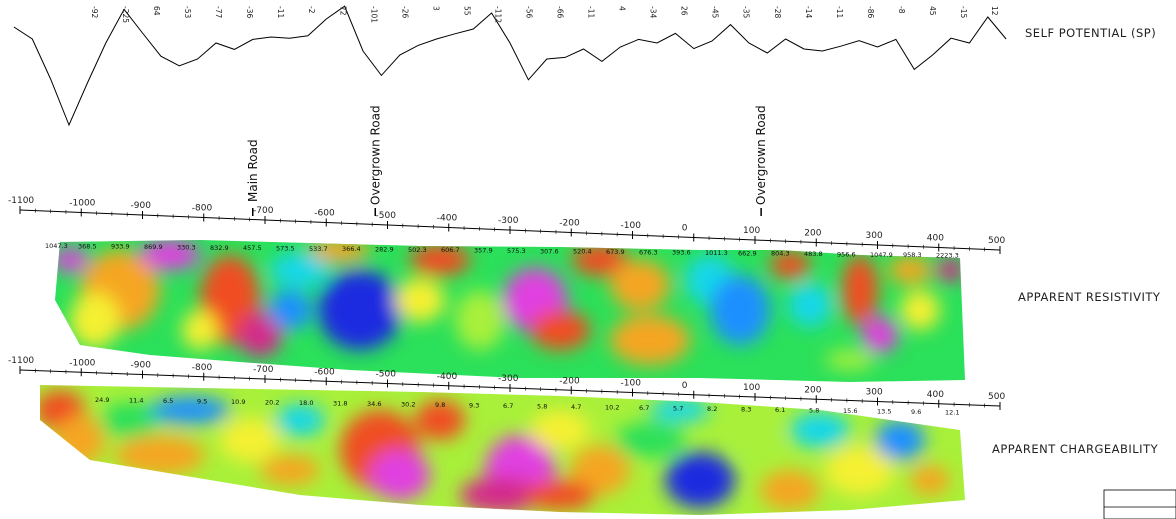 The height and width of the screenshot is (519, 1176). What do you see at coordinates (780, 254) in the screenshot?
I see `pseudosection-data-label: 804.3` at bounding box center [780, 254].